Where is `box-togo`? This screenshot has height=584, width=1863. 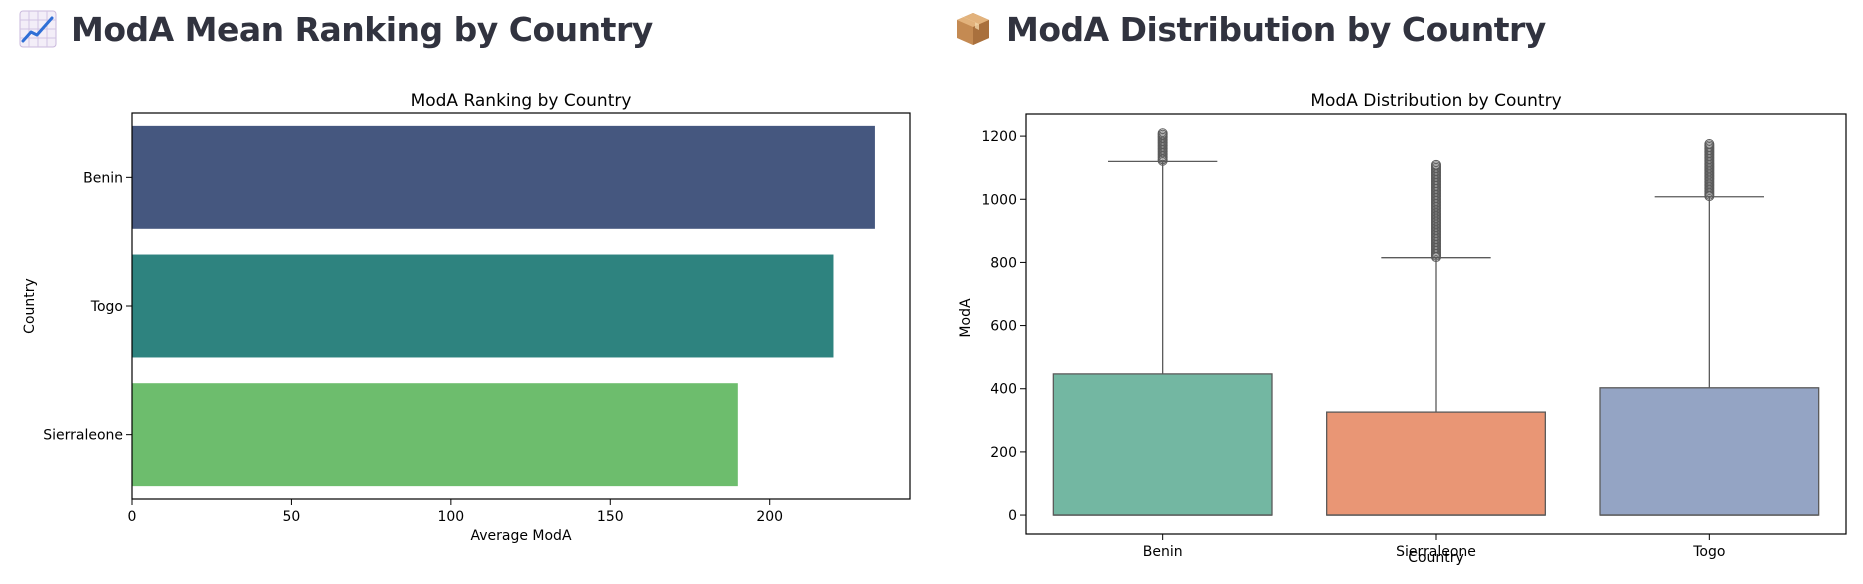 box-togo is located at coordinates (1709, 451).